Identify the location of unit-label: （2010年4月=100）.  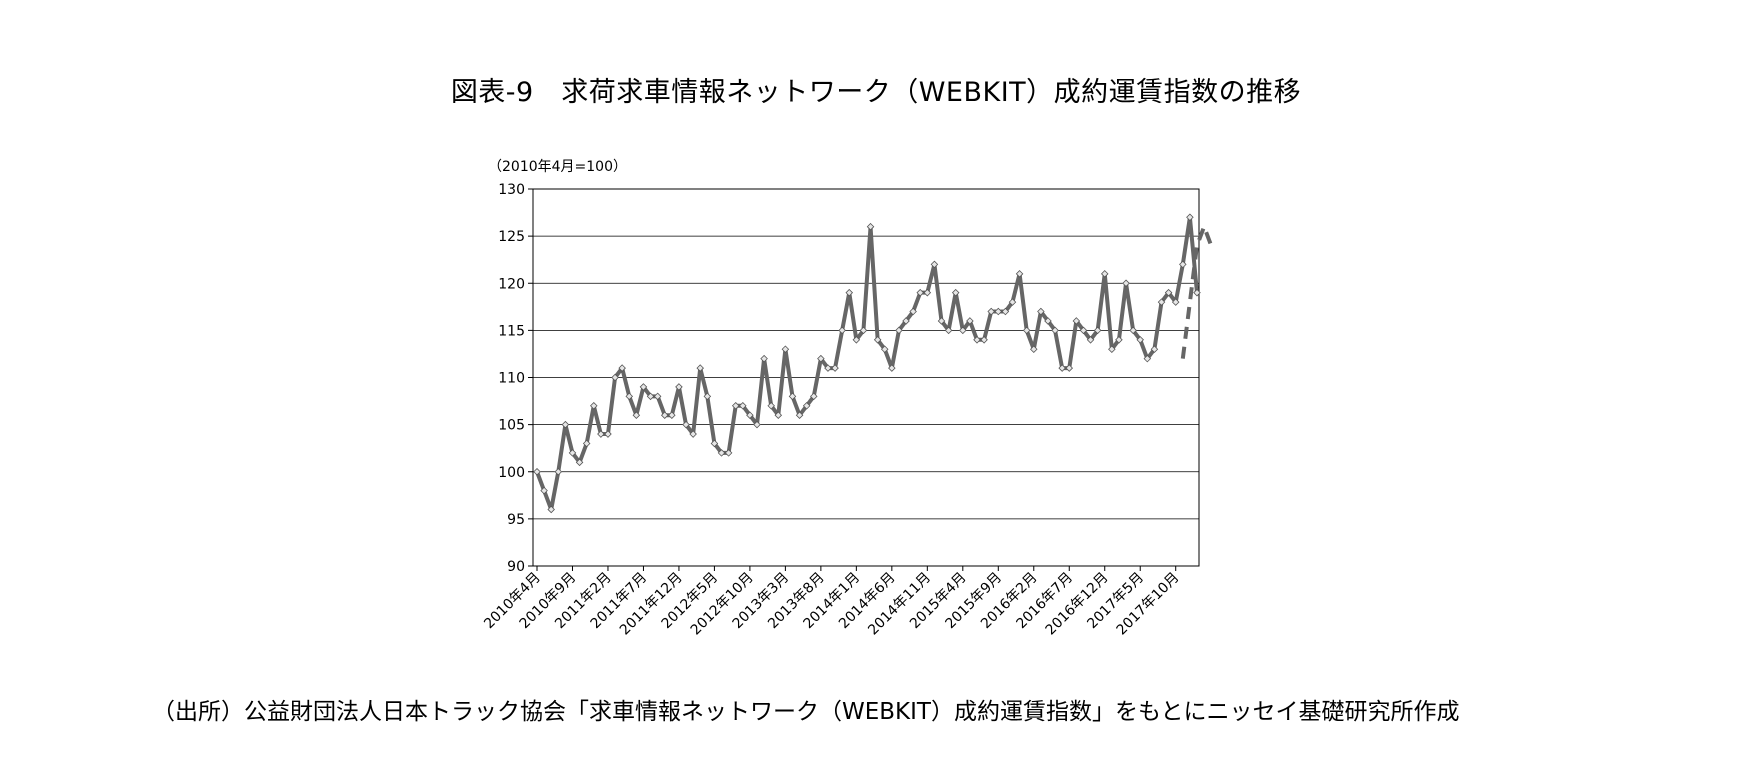
(557, 167).